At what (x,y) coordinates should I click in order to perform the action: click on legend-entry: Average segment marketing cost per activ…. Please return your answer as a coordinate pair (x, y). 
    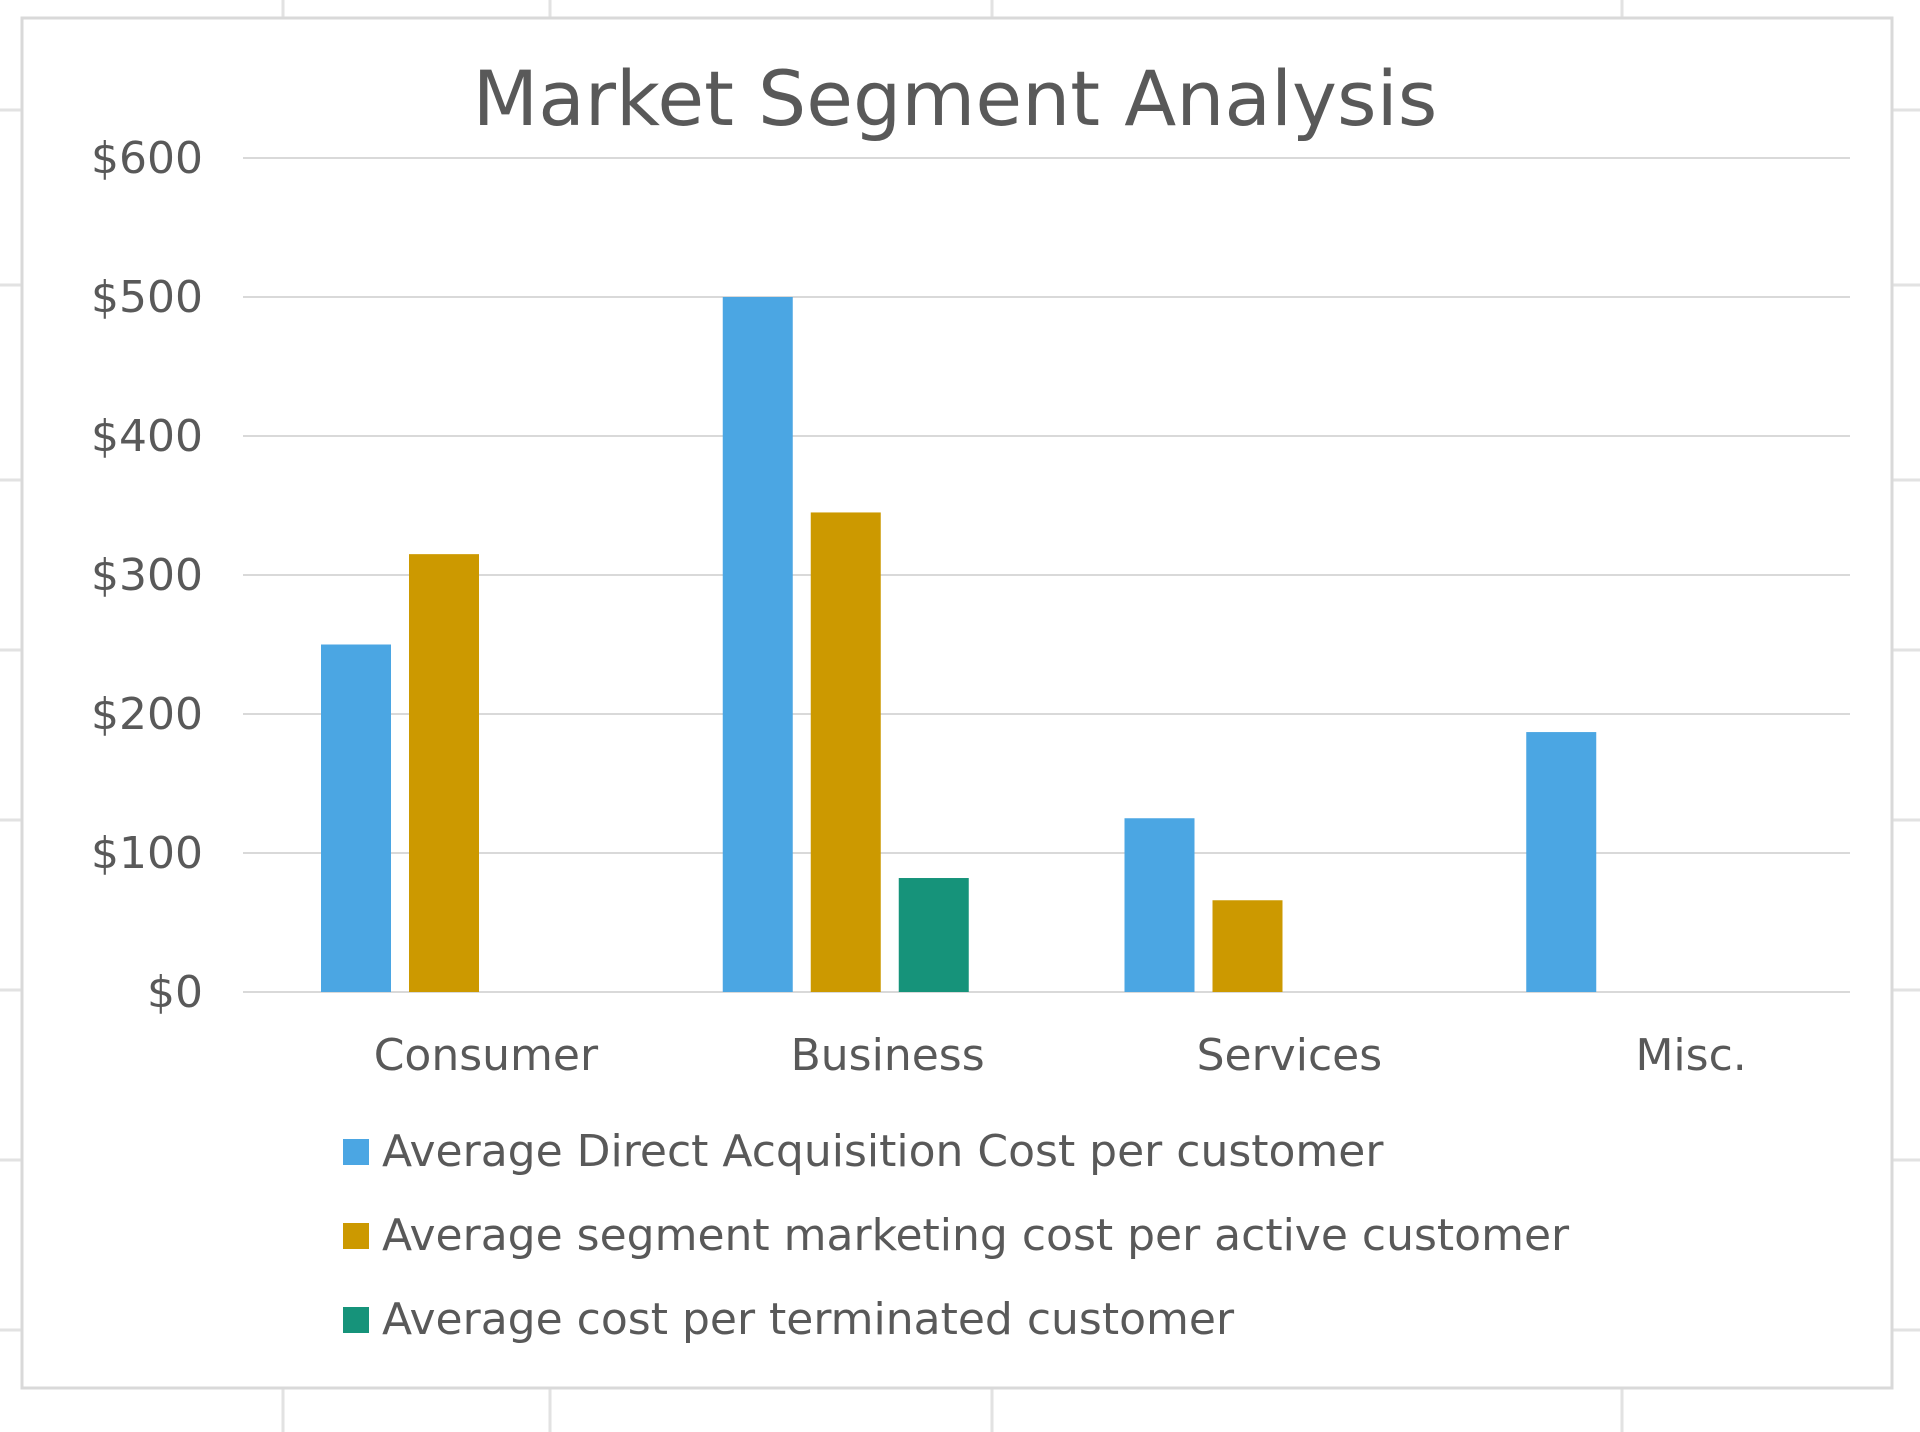
    Looking at the image, I should click on (976, 1235).